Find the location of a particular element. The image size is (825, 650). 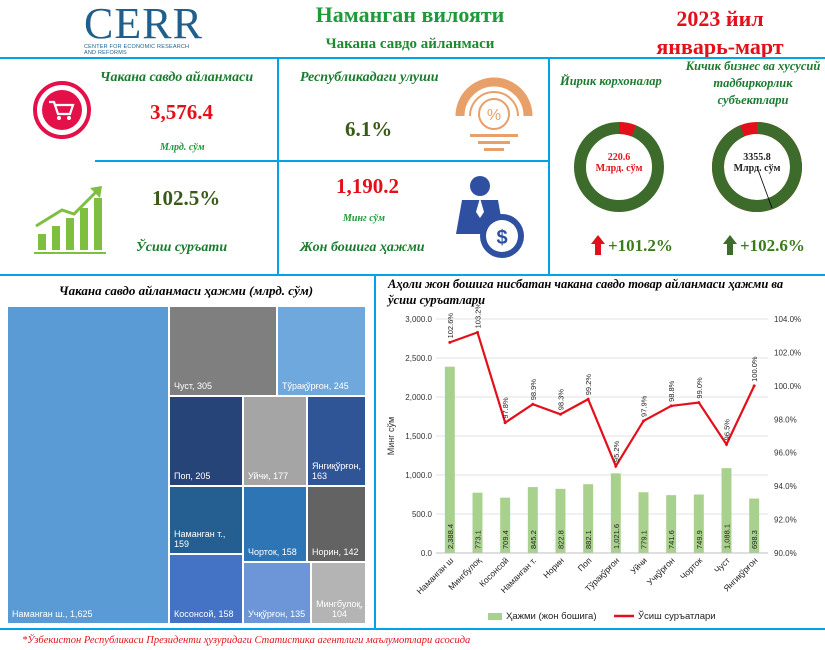

treemap-cell-label: Поп, 205 is located at coordinates (192, 476).